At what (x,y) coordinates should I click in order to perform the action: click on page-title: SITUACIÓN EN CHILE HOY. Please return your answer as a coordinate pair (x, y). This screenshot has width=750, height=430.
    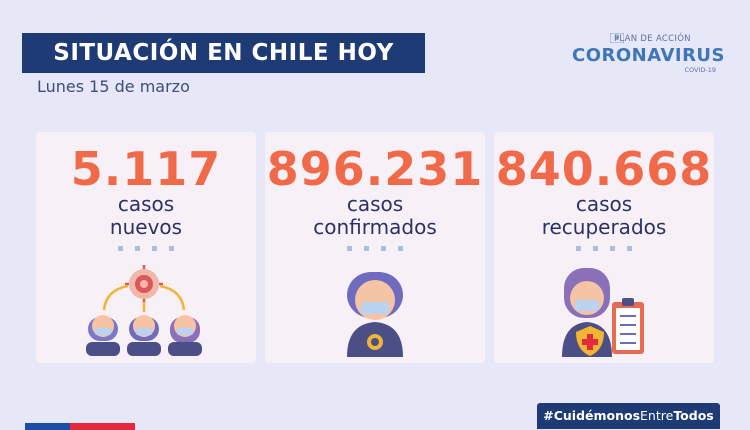
    Looking at the image, I should click on (223, 53).